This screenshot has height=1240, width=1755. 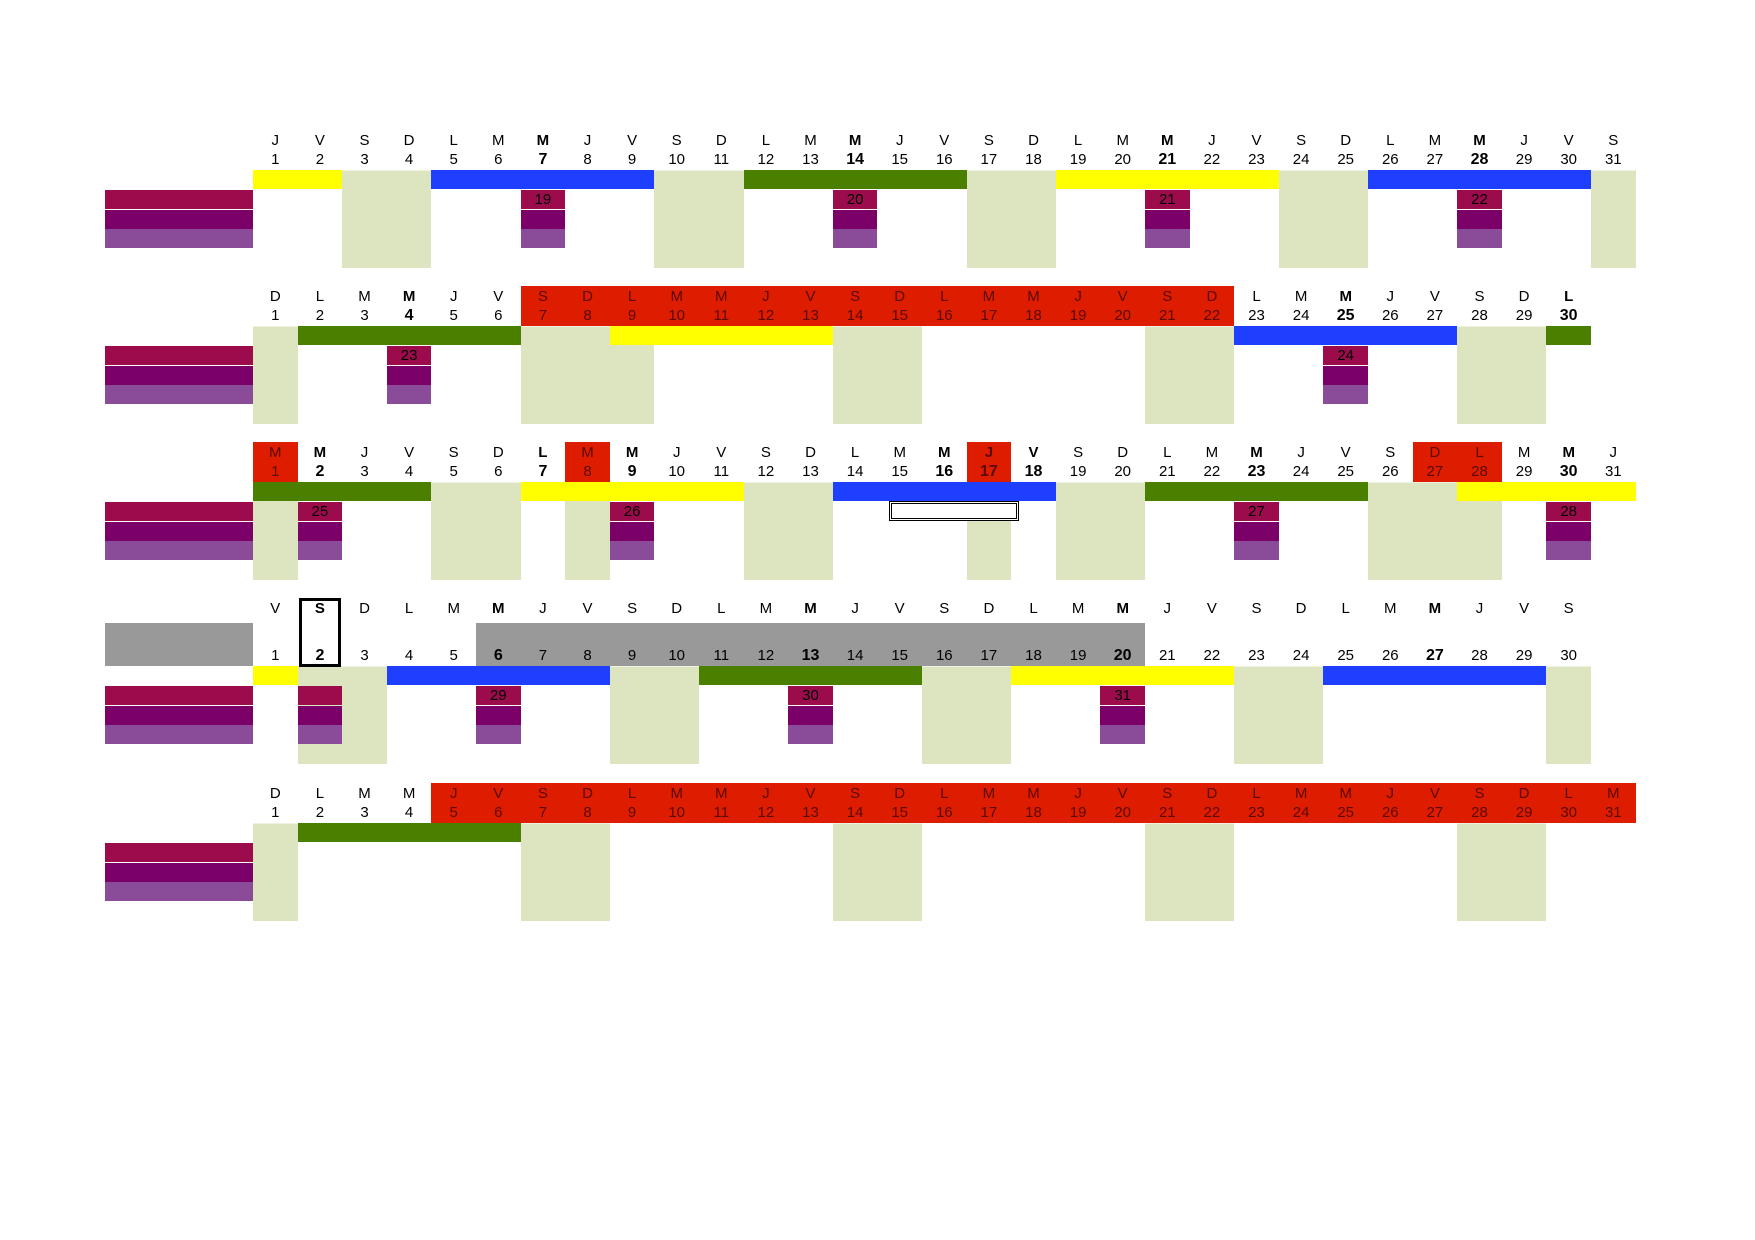 I want to click on day-number: 6, so click(x=498, y=655).